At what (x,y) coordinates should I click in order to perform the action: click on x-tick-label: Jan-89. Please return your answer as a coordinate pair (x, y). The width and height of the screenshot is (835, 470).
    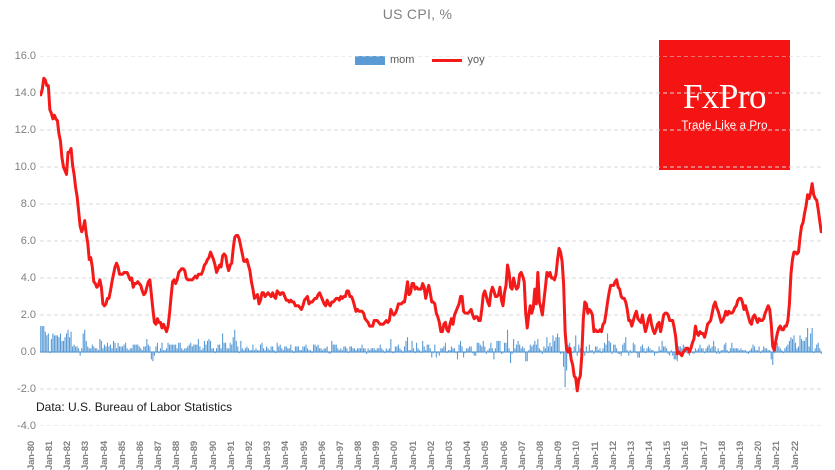
    Looking at the image, I should click on (195, 455).